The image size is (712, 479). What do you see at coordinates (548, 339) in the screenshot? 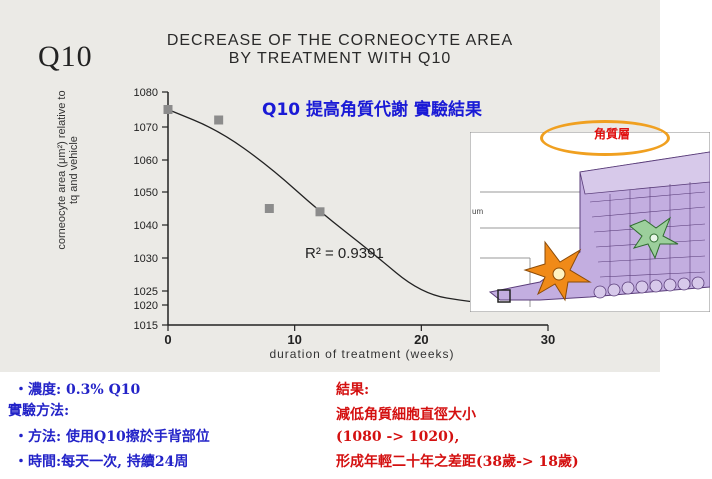
I see `x-tick-label: 30` at bounding box center [548, 339].